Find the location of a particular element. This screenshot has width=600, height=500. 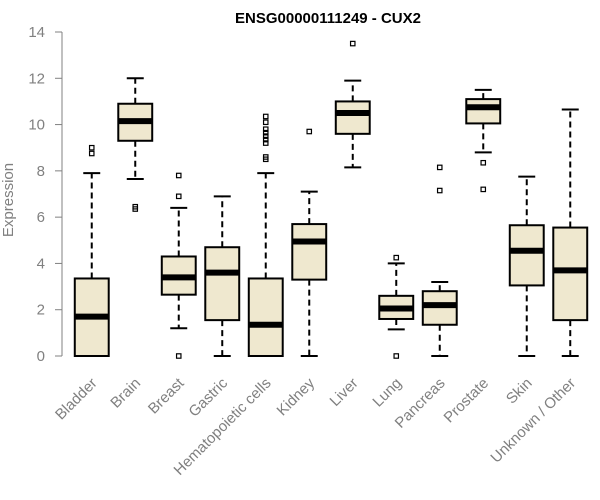

box-pancreas is located at coordinates (439, 260).